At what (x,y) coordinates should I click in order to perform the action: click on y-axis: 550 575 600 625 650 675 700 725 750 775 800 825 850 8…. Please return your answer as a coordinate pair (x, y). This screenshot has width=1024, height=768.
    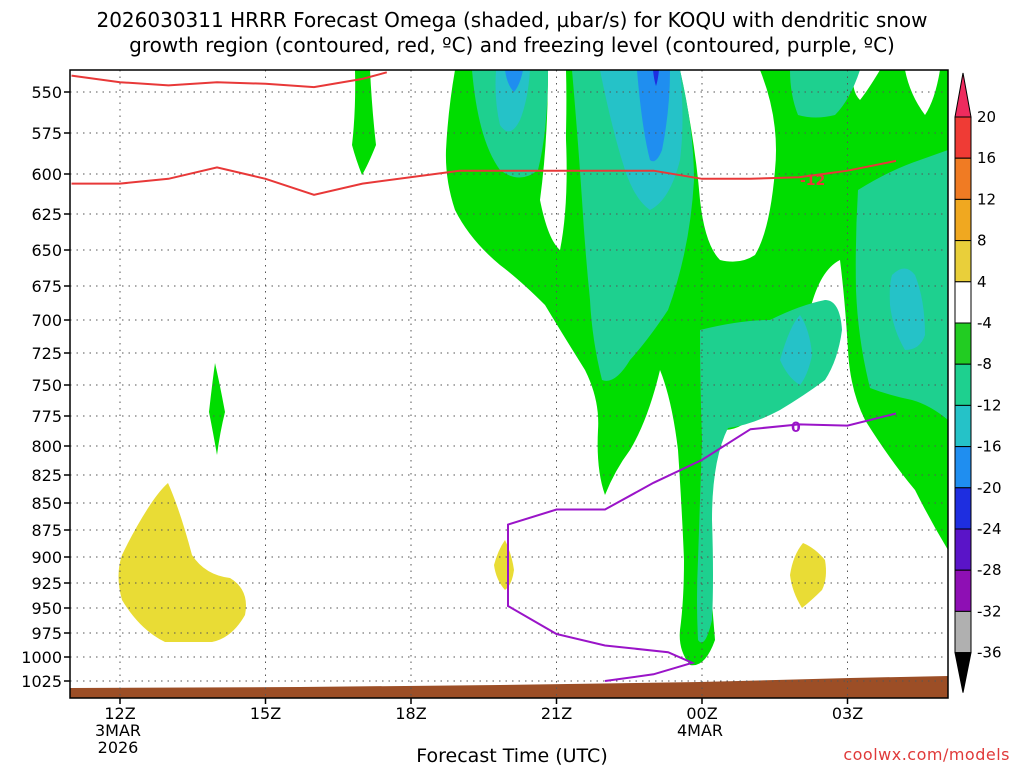
    Looking at the image, I should click on (45, 387).